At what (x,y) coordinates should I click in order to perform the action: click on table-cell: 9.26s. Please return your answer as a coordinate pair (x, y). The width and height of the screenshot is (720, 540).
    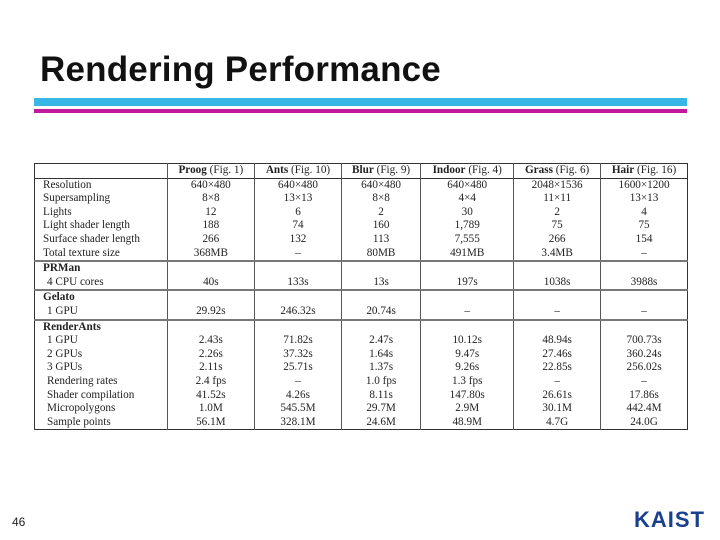
    Looking at the image, I should click on (467, 368).